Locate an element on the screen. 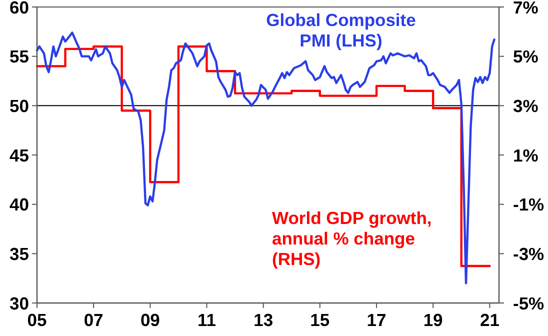 The height and width of the screenshot is (336, 548). x-tick-label: 19 is located at coordinates (433, 320).